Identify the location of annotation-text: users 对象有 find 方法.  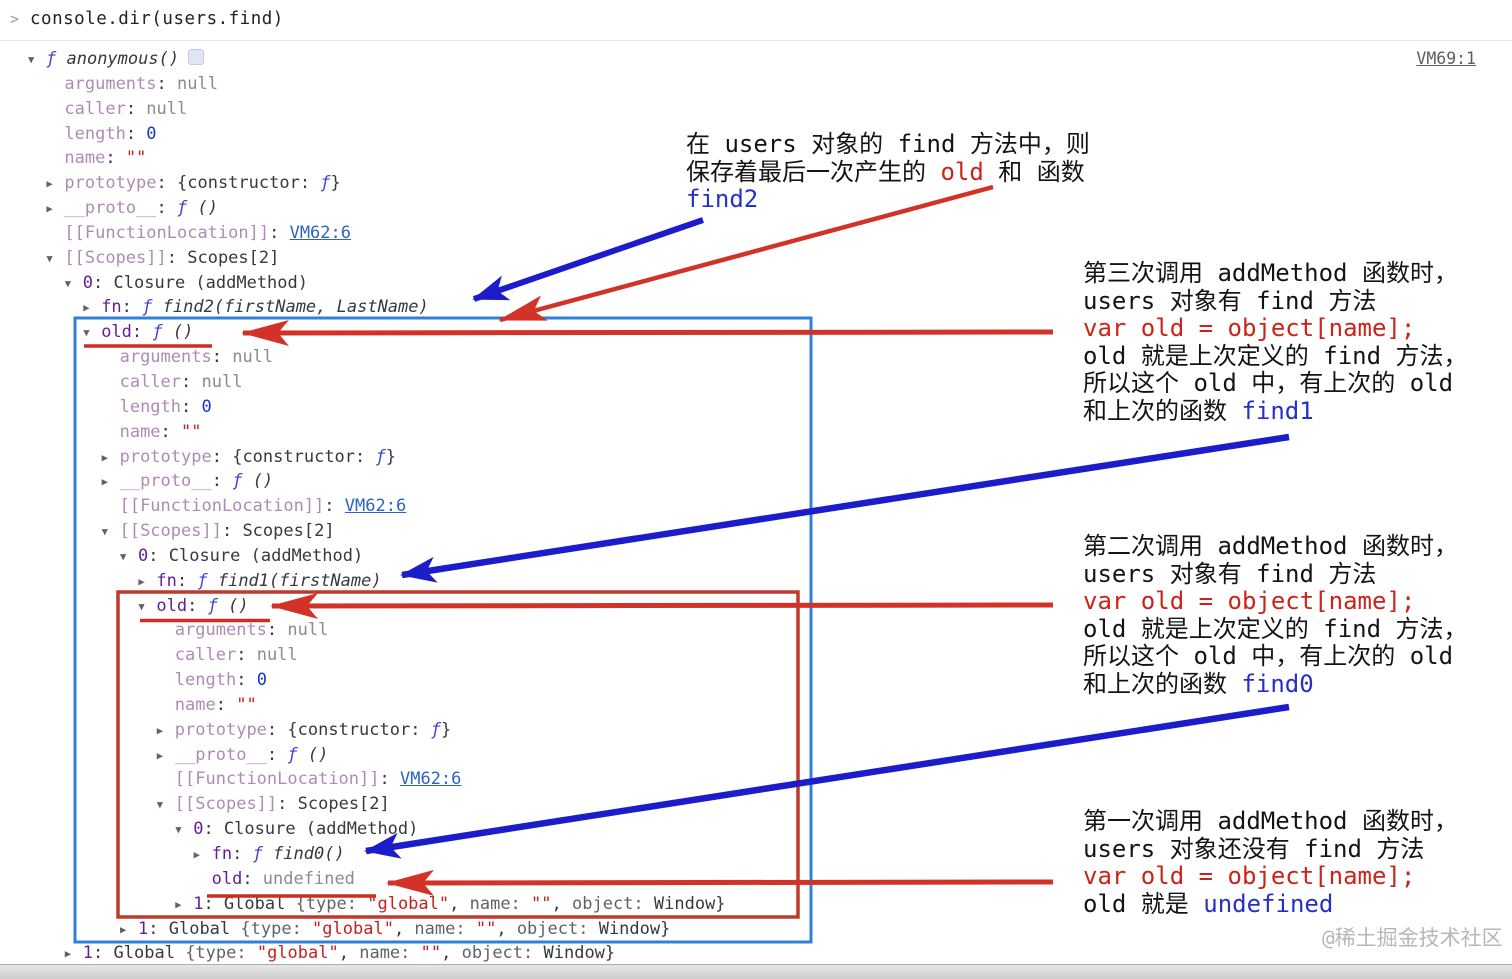
(1230, 300).